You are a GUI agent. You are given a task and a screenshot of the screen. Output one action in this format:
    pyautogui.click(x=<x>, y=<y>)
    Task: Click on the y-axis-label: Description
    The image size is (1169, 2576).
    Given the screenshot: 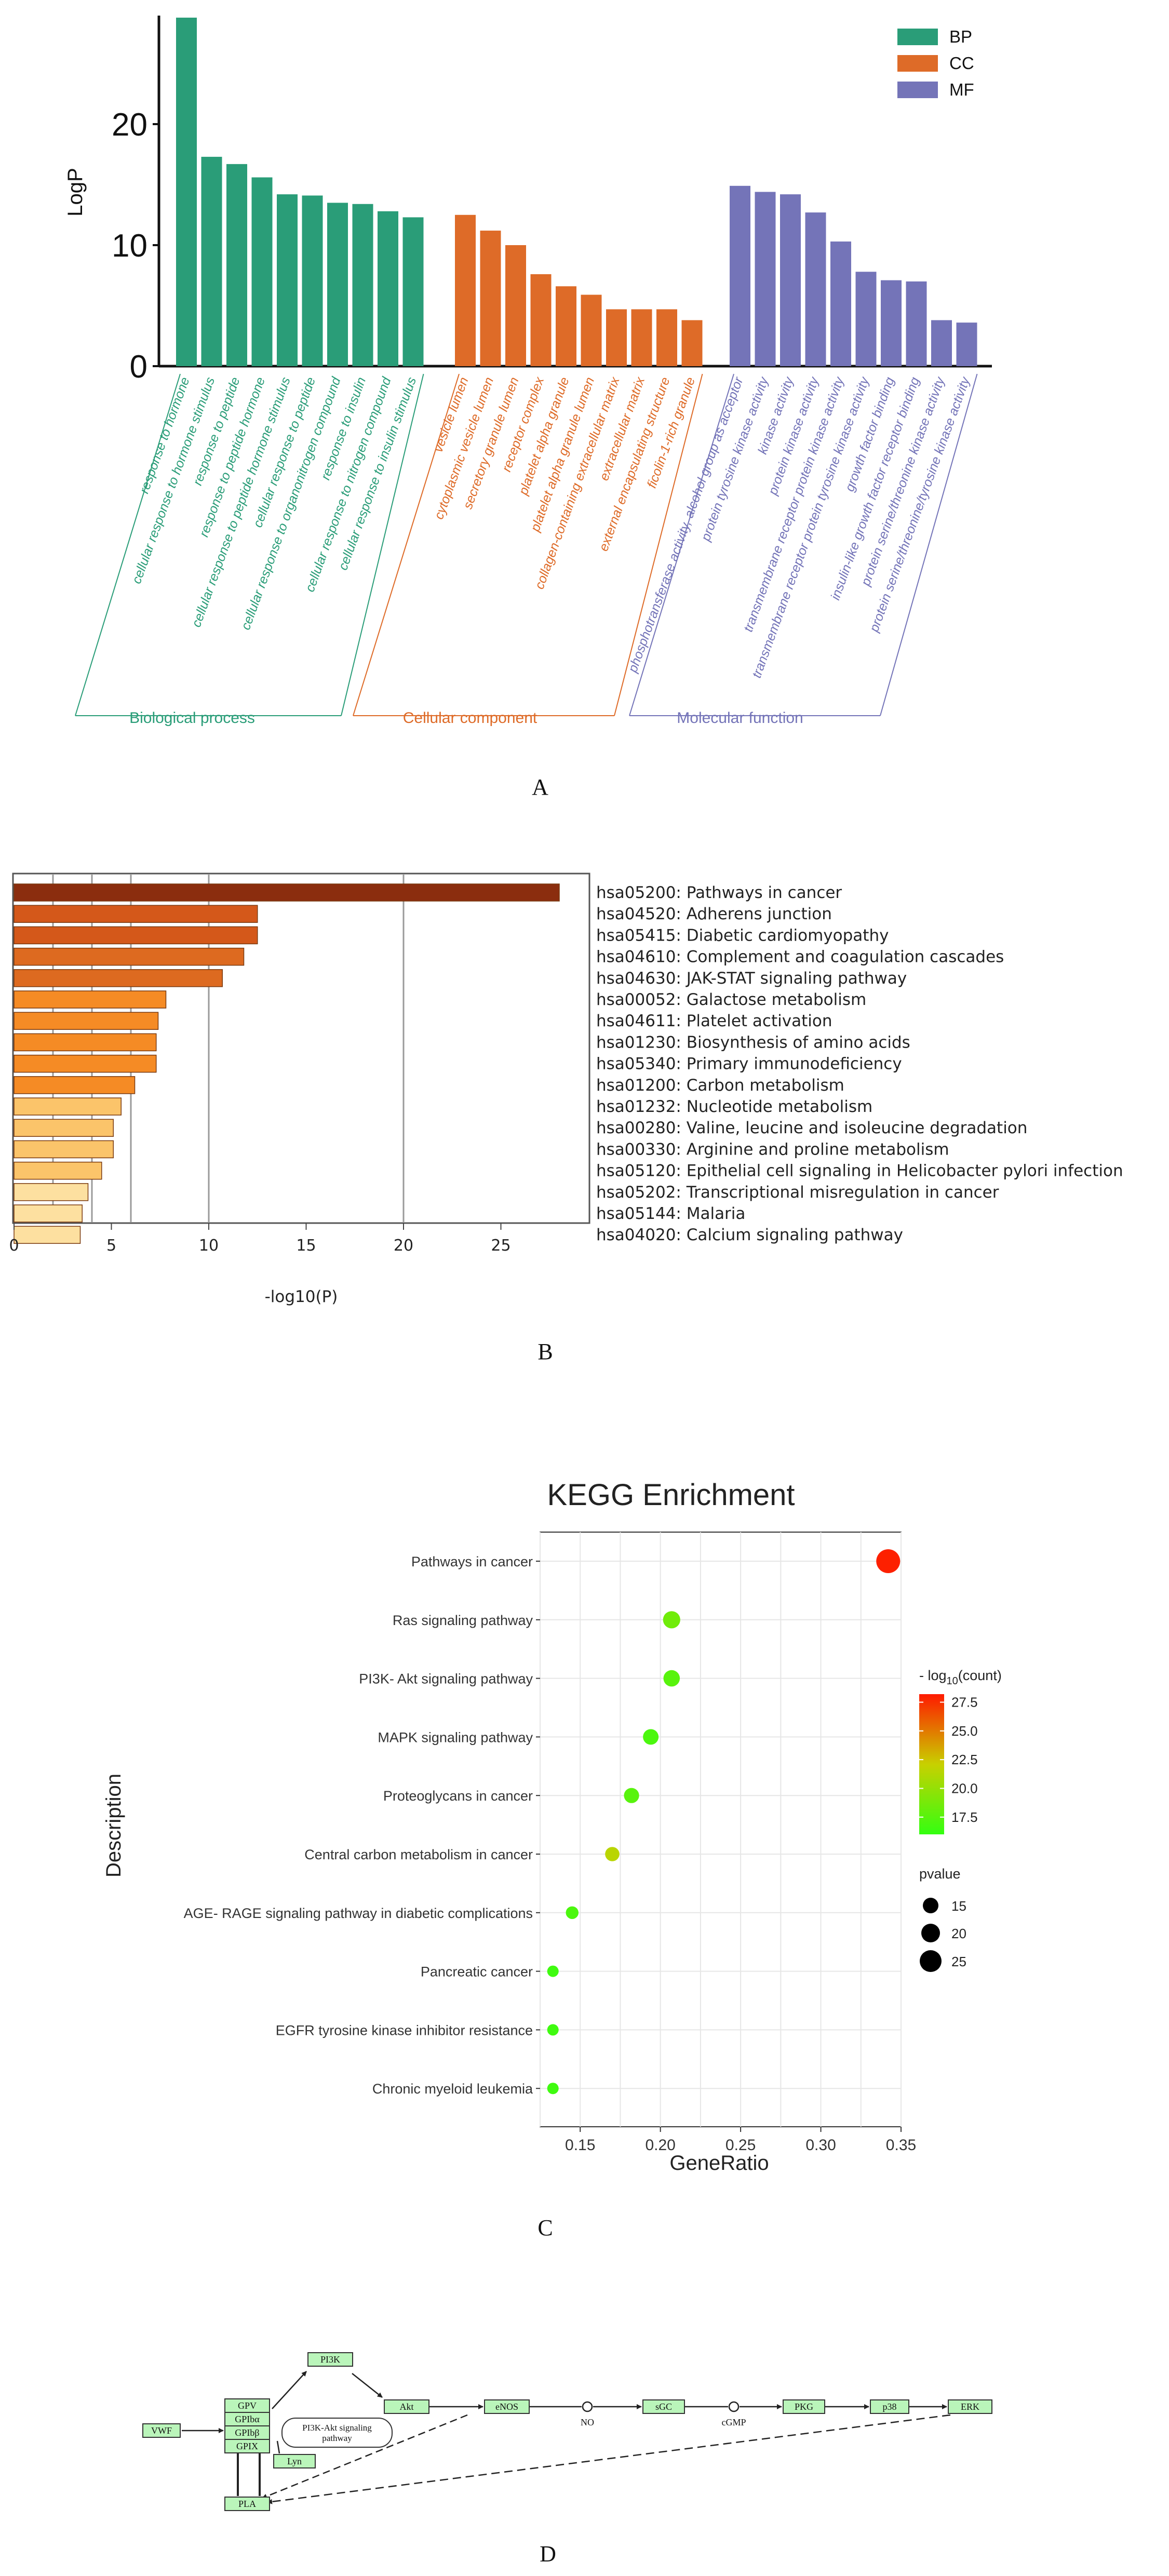 What is the action you would take?
    pyautogui.click(x=114, y=1826)
    